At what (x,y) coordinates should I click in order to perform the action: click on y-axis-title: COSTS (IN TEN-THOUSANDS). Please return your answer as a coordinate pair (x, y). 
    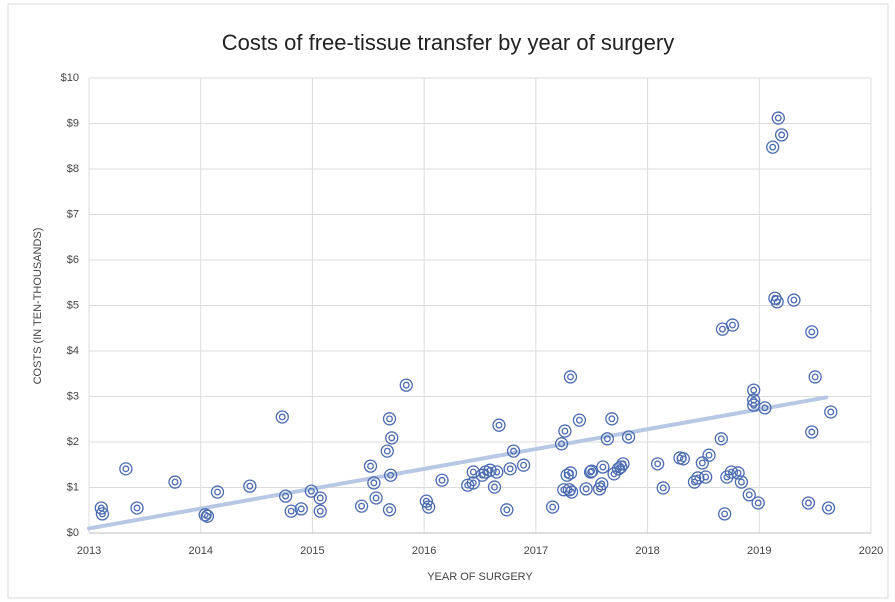
    Looking at the image, I should click on (38, 306).